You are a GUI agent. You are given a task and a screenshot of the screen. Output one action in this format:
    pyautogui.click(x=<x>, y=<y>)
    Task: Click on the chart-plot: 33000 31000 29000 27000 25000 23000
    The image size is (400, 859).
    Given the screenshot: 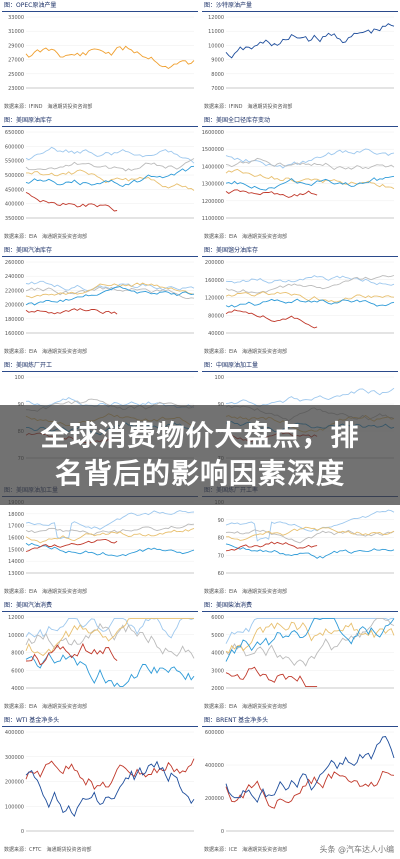 What is the action you would take?
    pyautogui.click(x=101, y=53)
    